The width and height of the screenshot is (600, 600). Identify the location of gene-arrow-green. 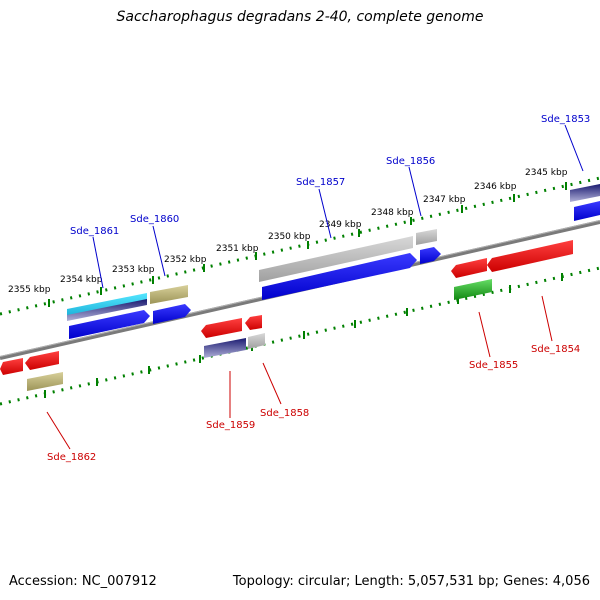
(473, 289).